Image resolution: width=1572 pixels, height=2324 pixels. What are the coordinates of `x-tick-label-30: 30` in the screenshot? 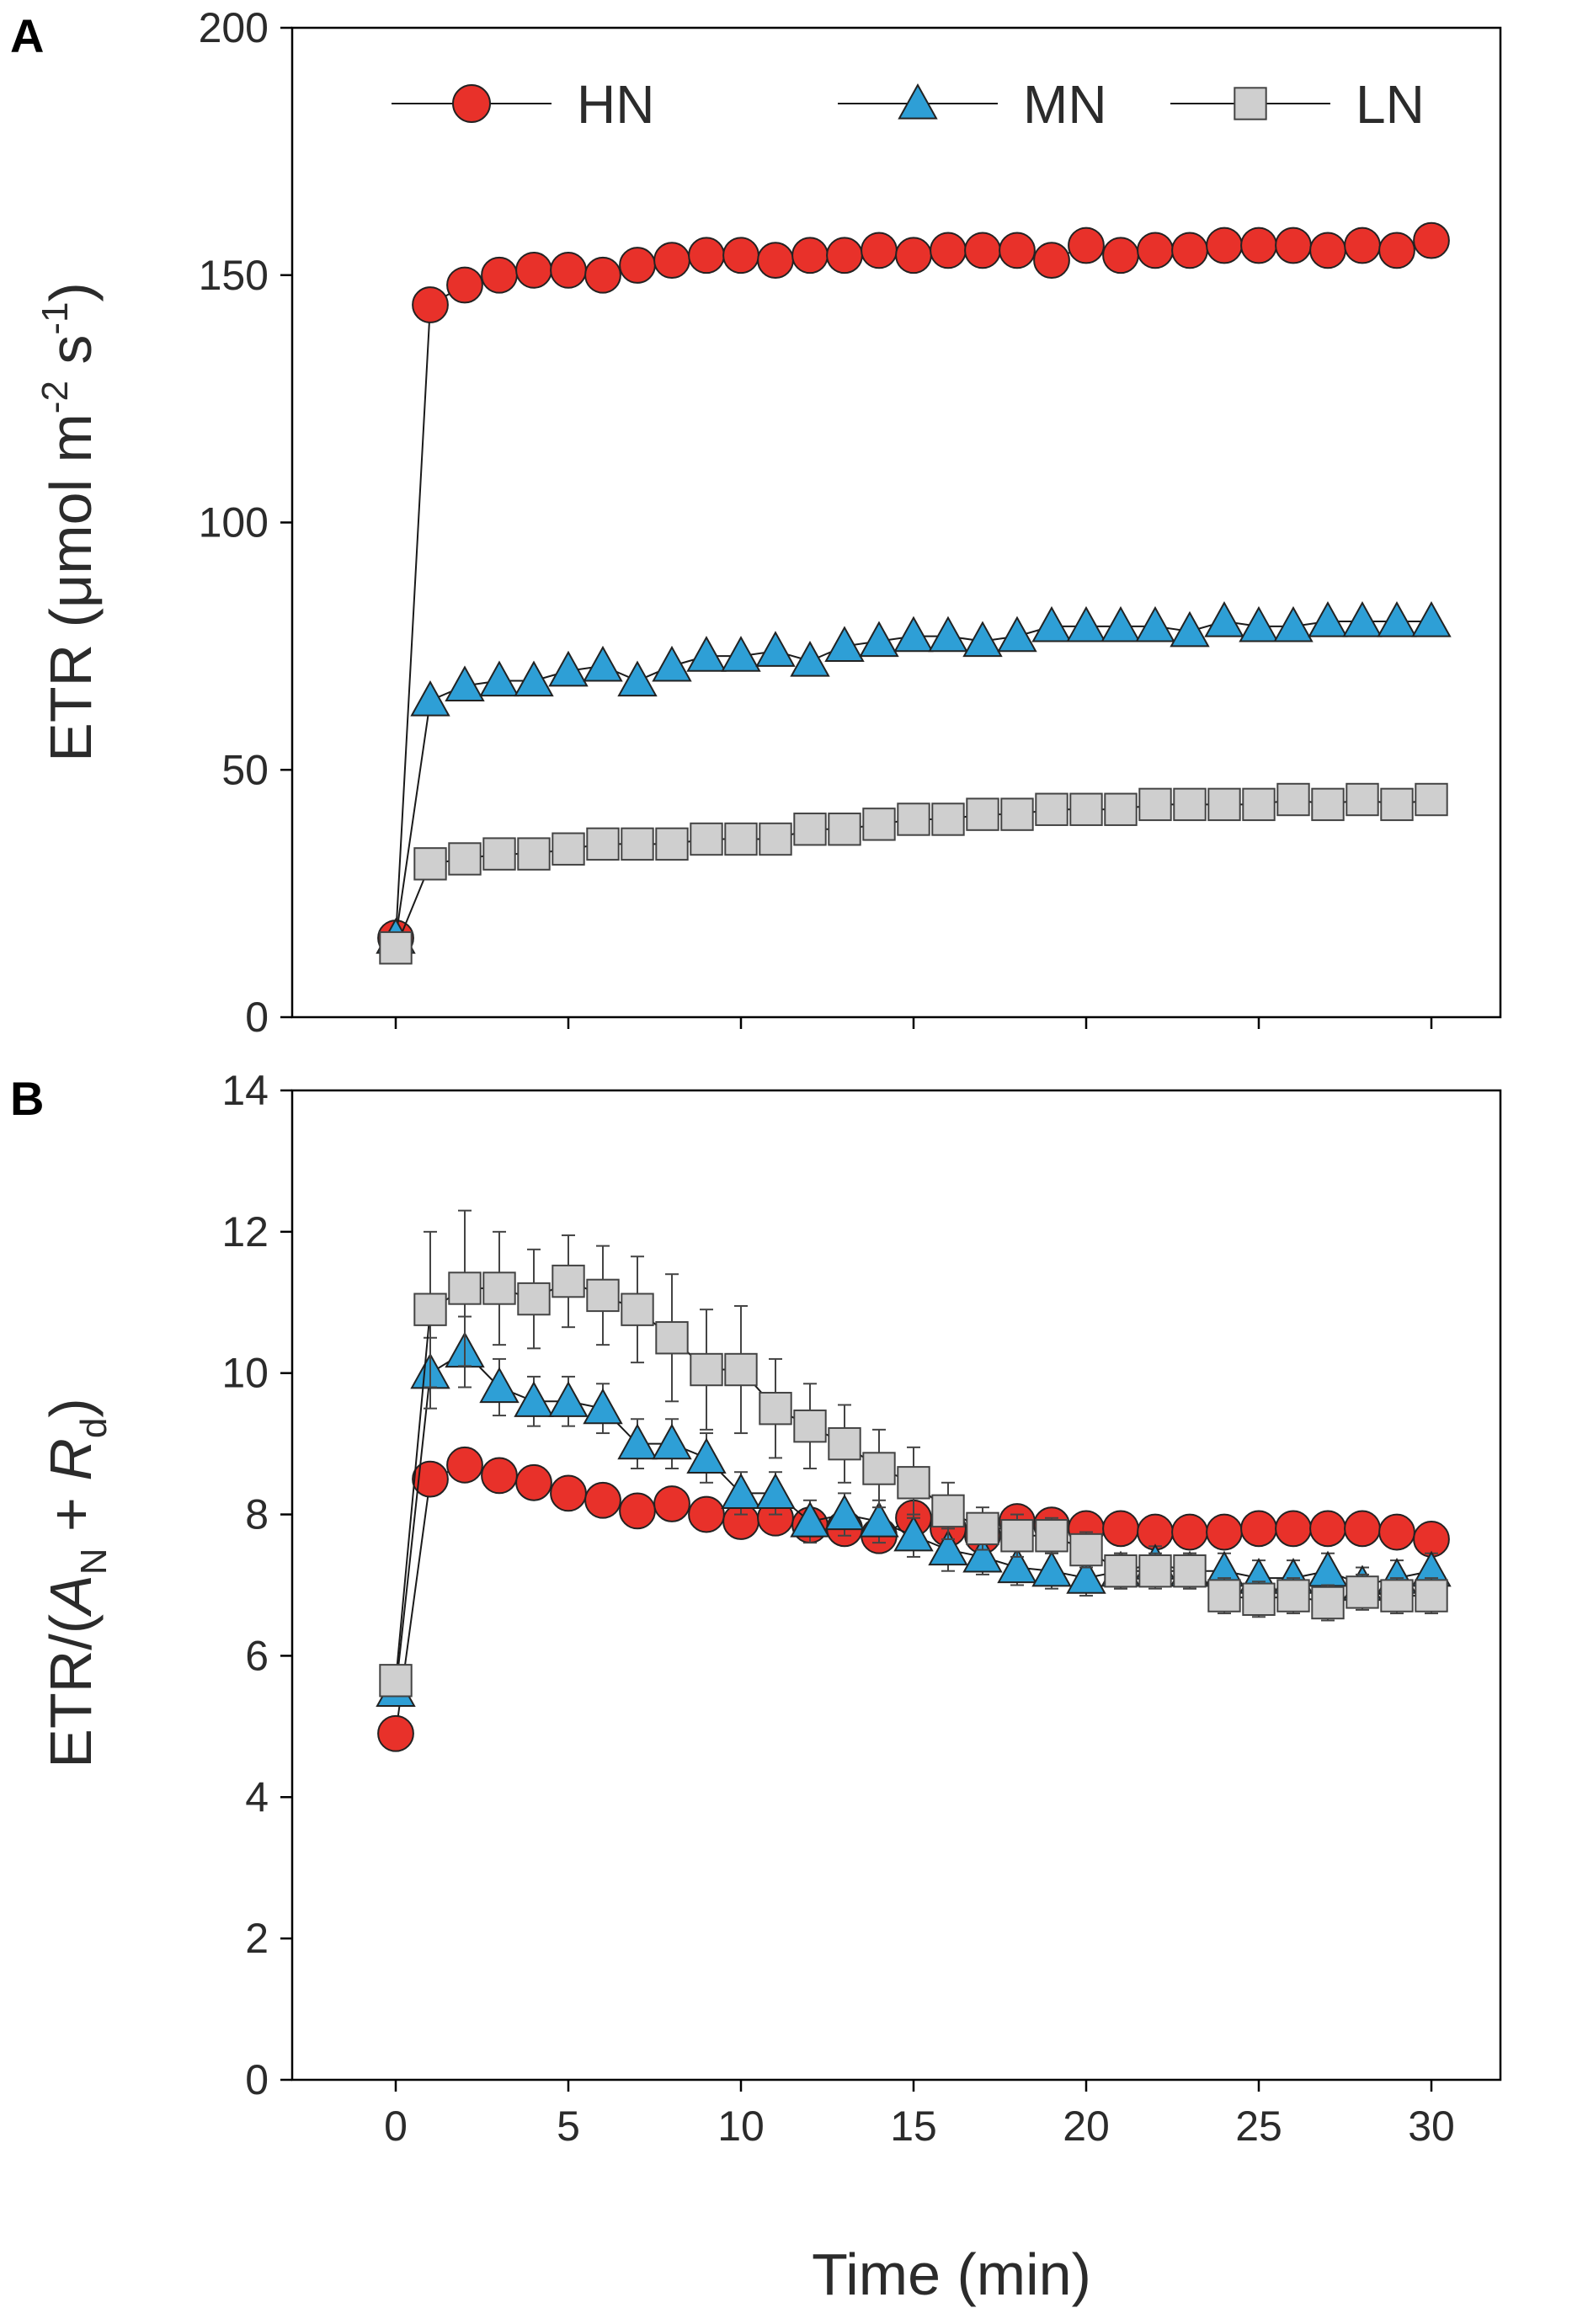 It's located at (1431, 2126).